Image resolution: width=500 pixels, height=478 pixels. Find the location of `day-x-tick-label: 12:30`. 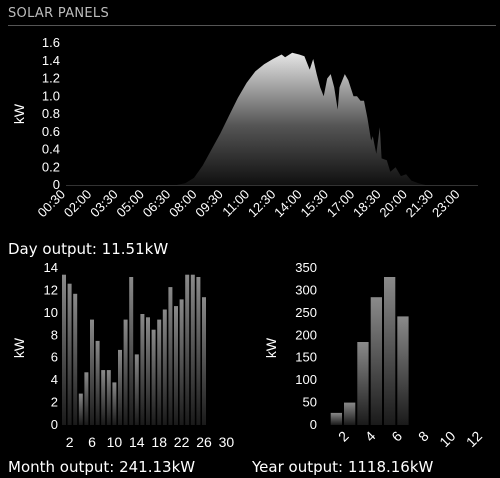

day-x-tick-label: 12:30 is located at coordinates (262, 204).